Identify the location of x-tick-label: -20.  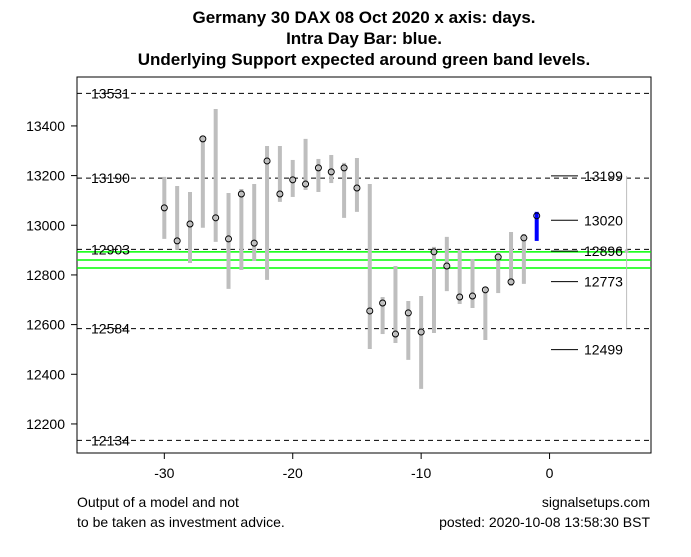
(293, 473).